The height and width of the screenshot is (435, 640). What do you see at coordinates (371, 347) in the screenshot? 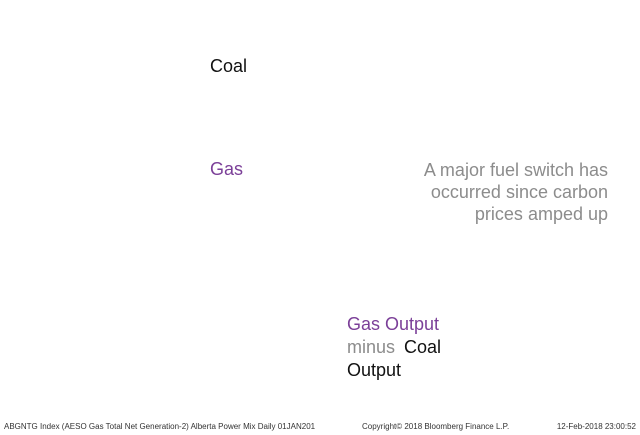
I see `annotation: minus` at bounding box center [371, 347].